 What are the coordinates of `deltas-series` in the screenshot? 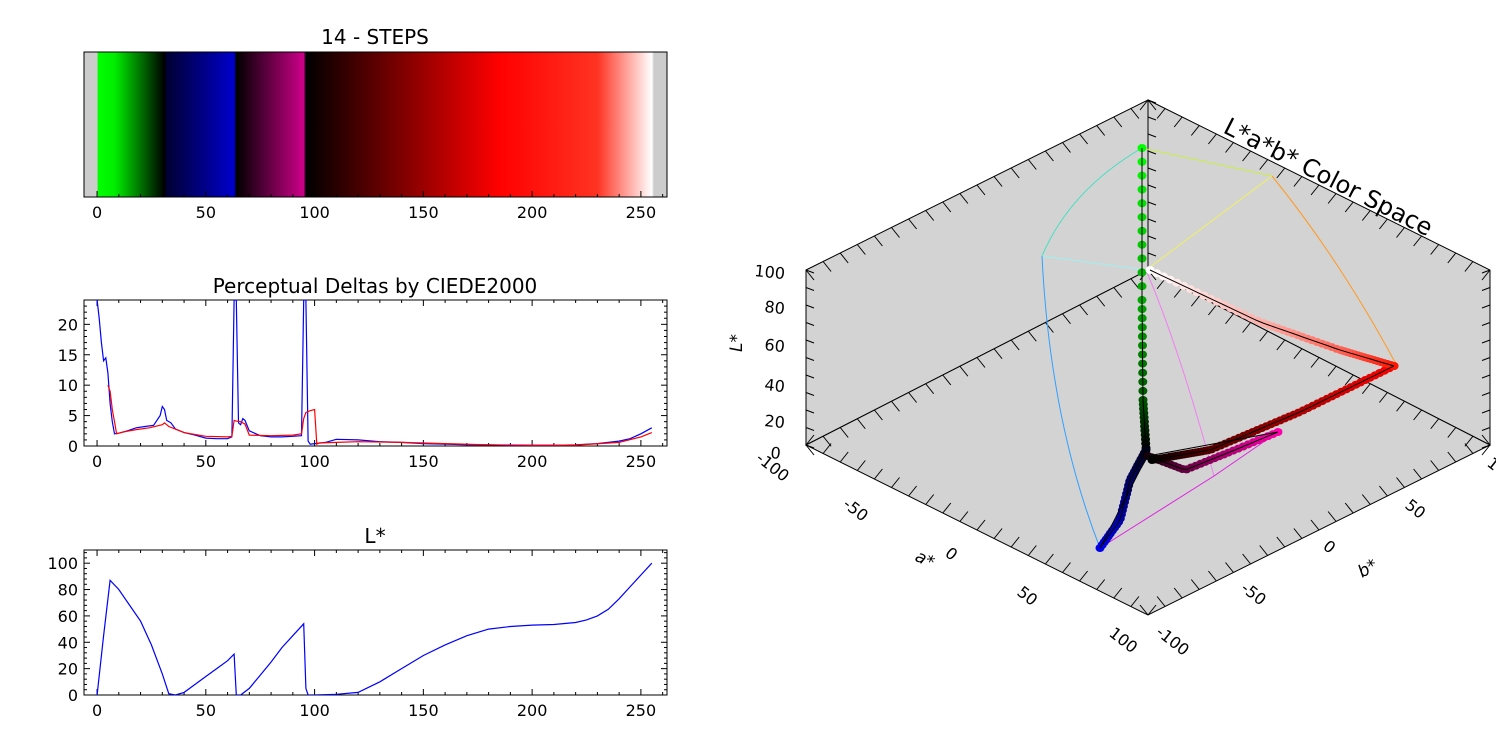 It's located at (374, 373).